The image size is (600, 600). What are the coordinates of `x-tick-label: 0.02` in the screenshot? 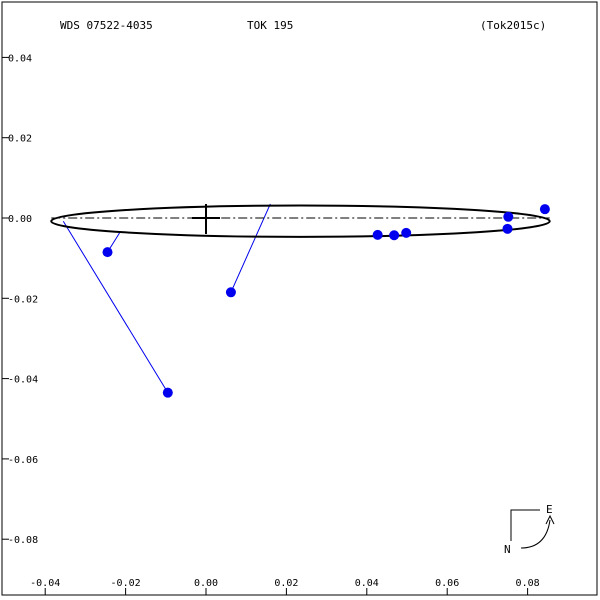 It's located at (286, 583).